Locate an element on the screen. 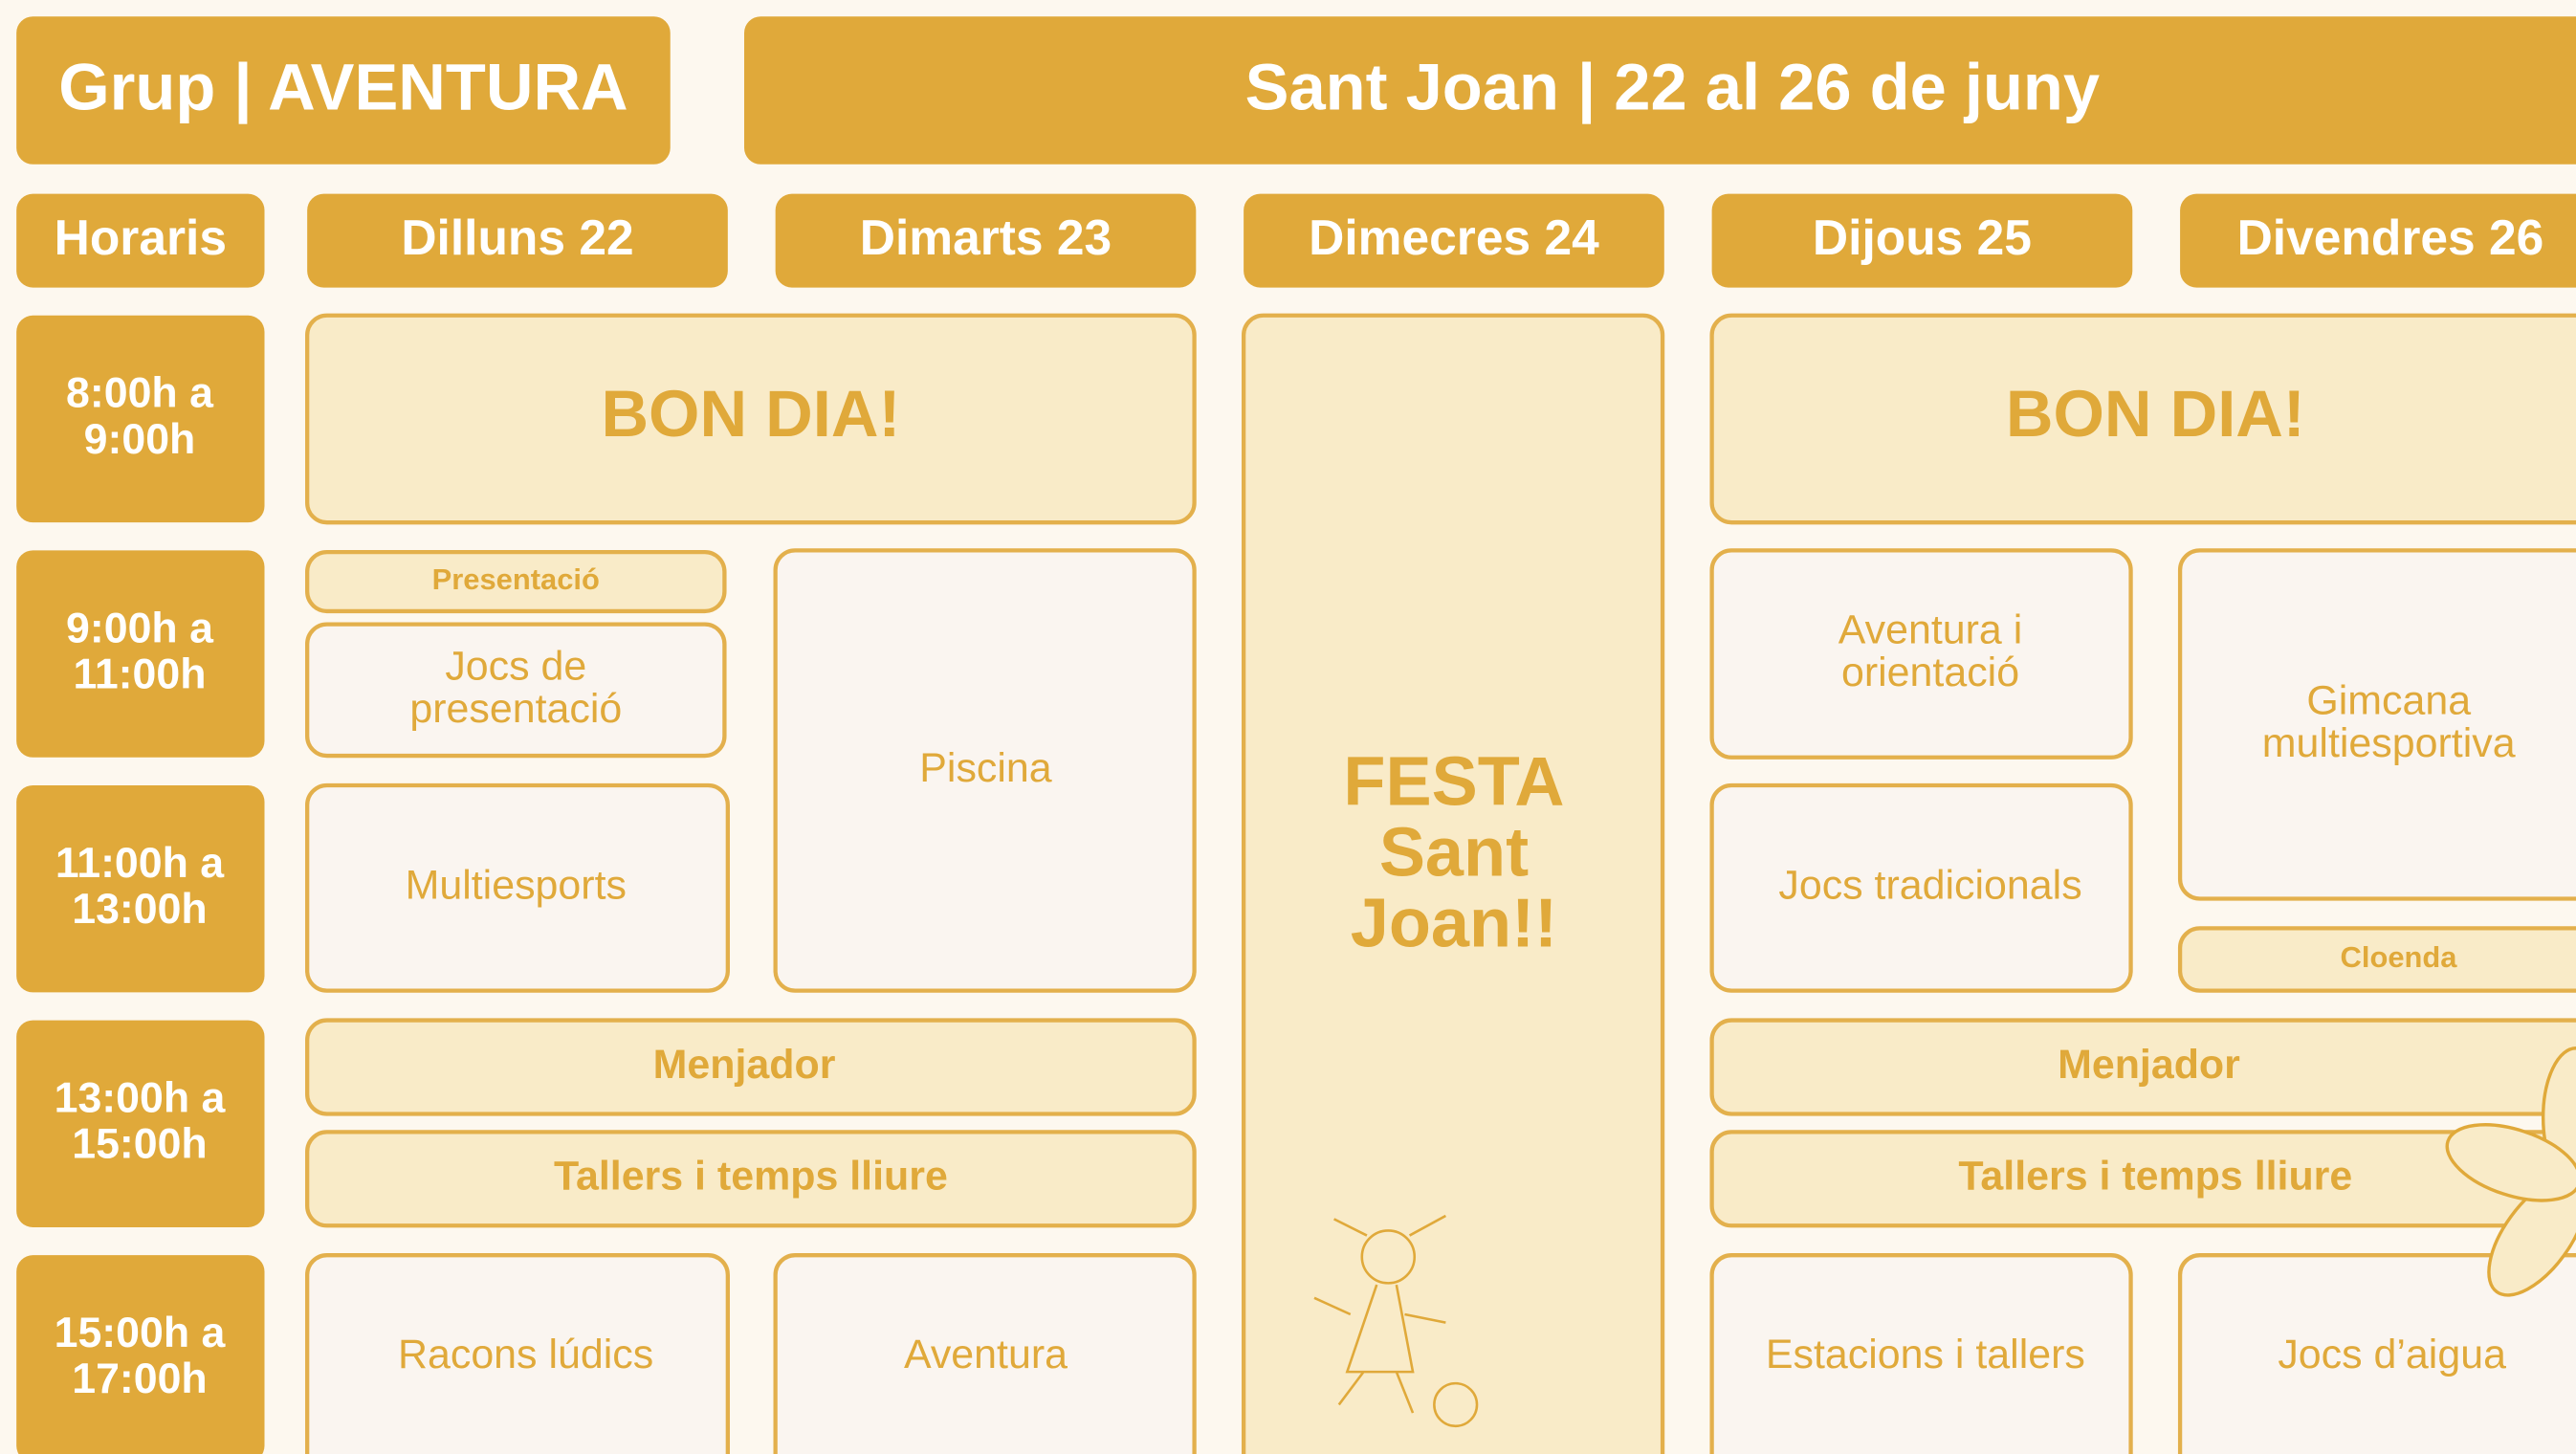 The height and width of the screenshot is (1454, 2576). activity-label: Presentació is located at coordinates (516, 579).